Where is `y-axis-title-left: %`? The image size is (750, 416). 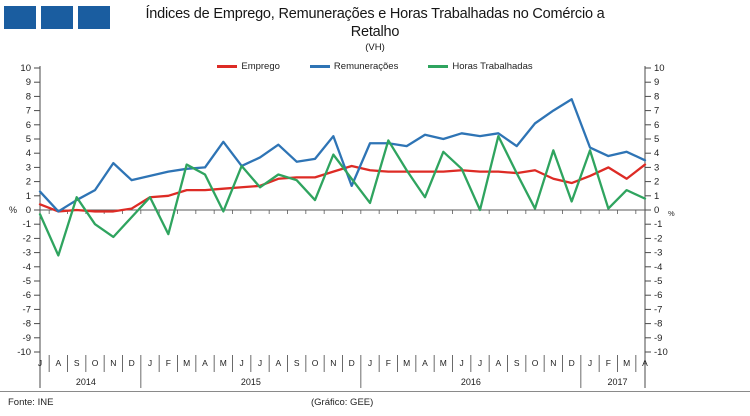 y-axis-title-left: % is located at coordinates (13, 210).